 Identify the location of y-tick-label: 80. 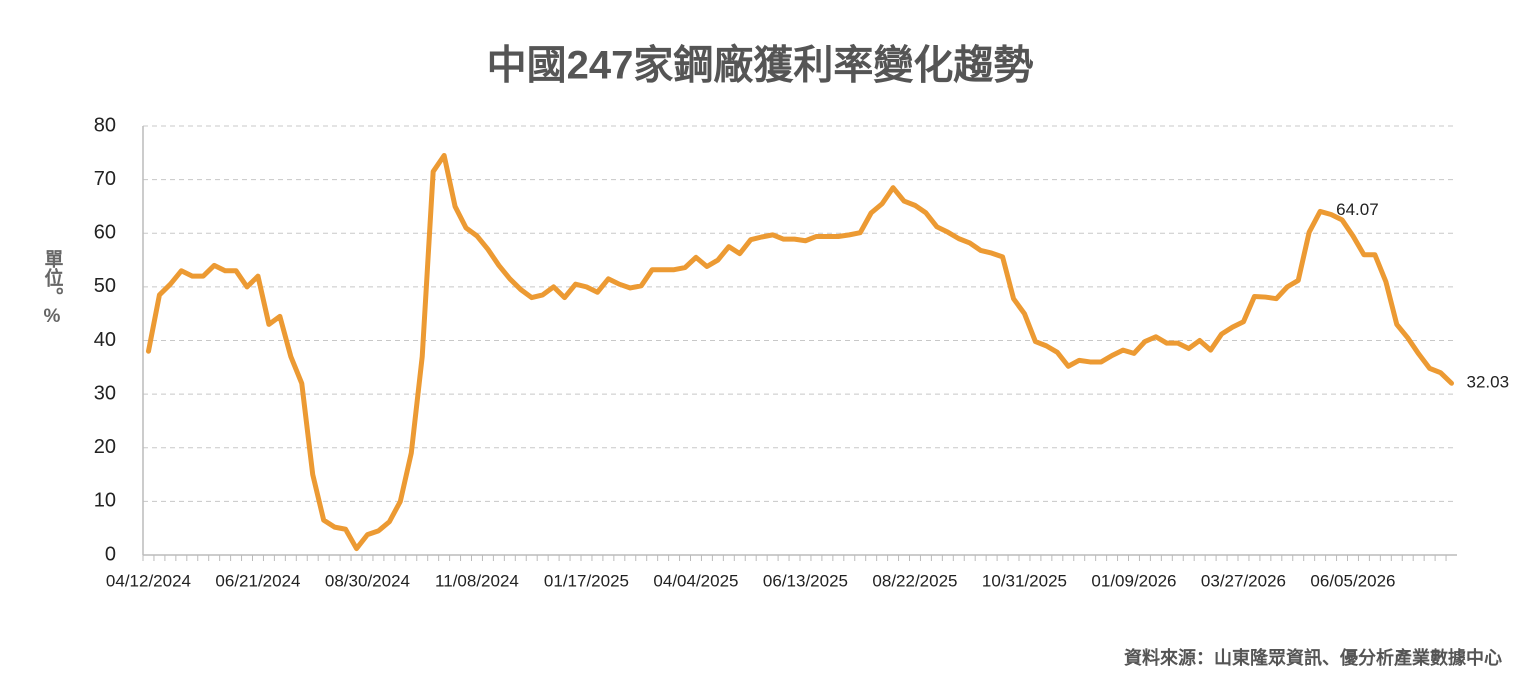
(105, 125).